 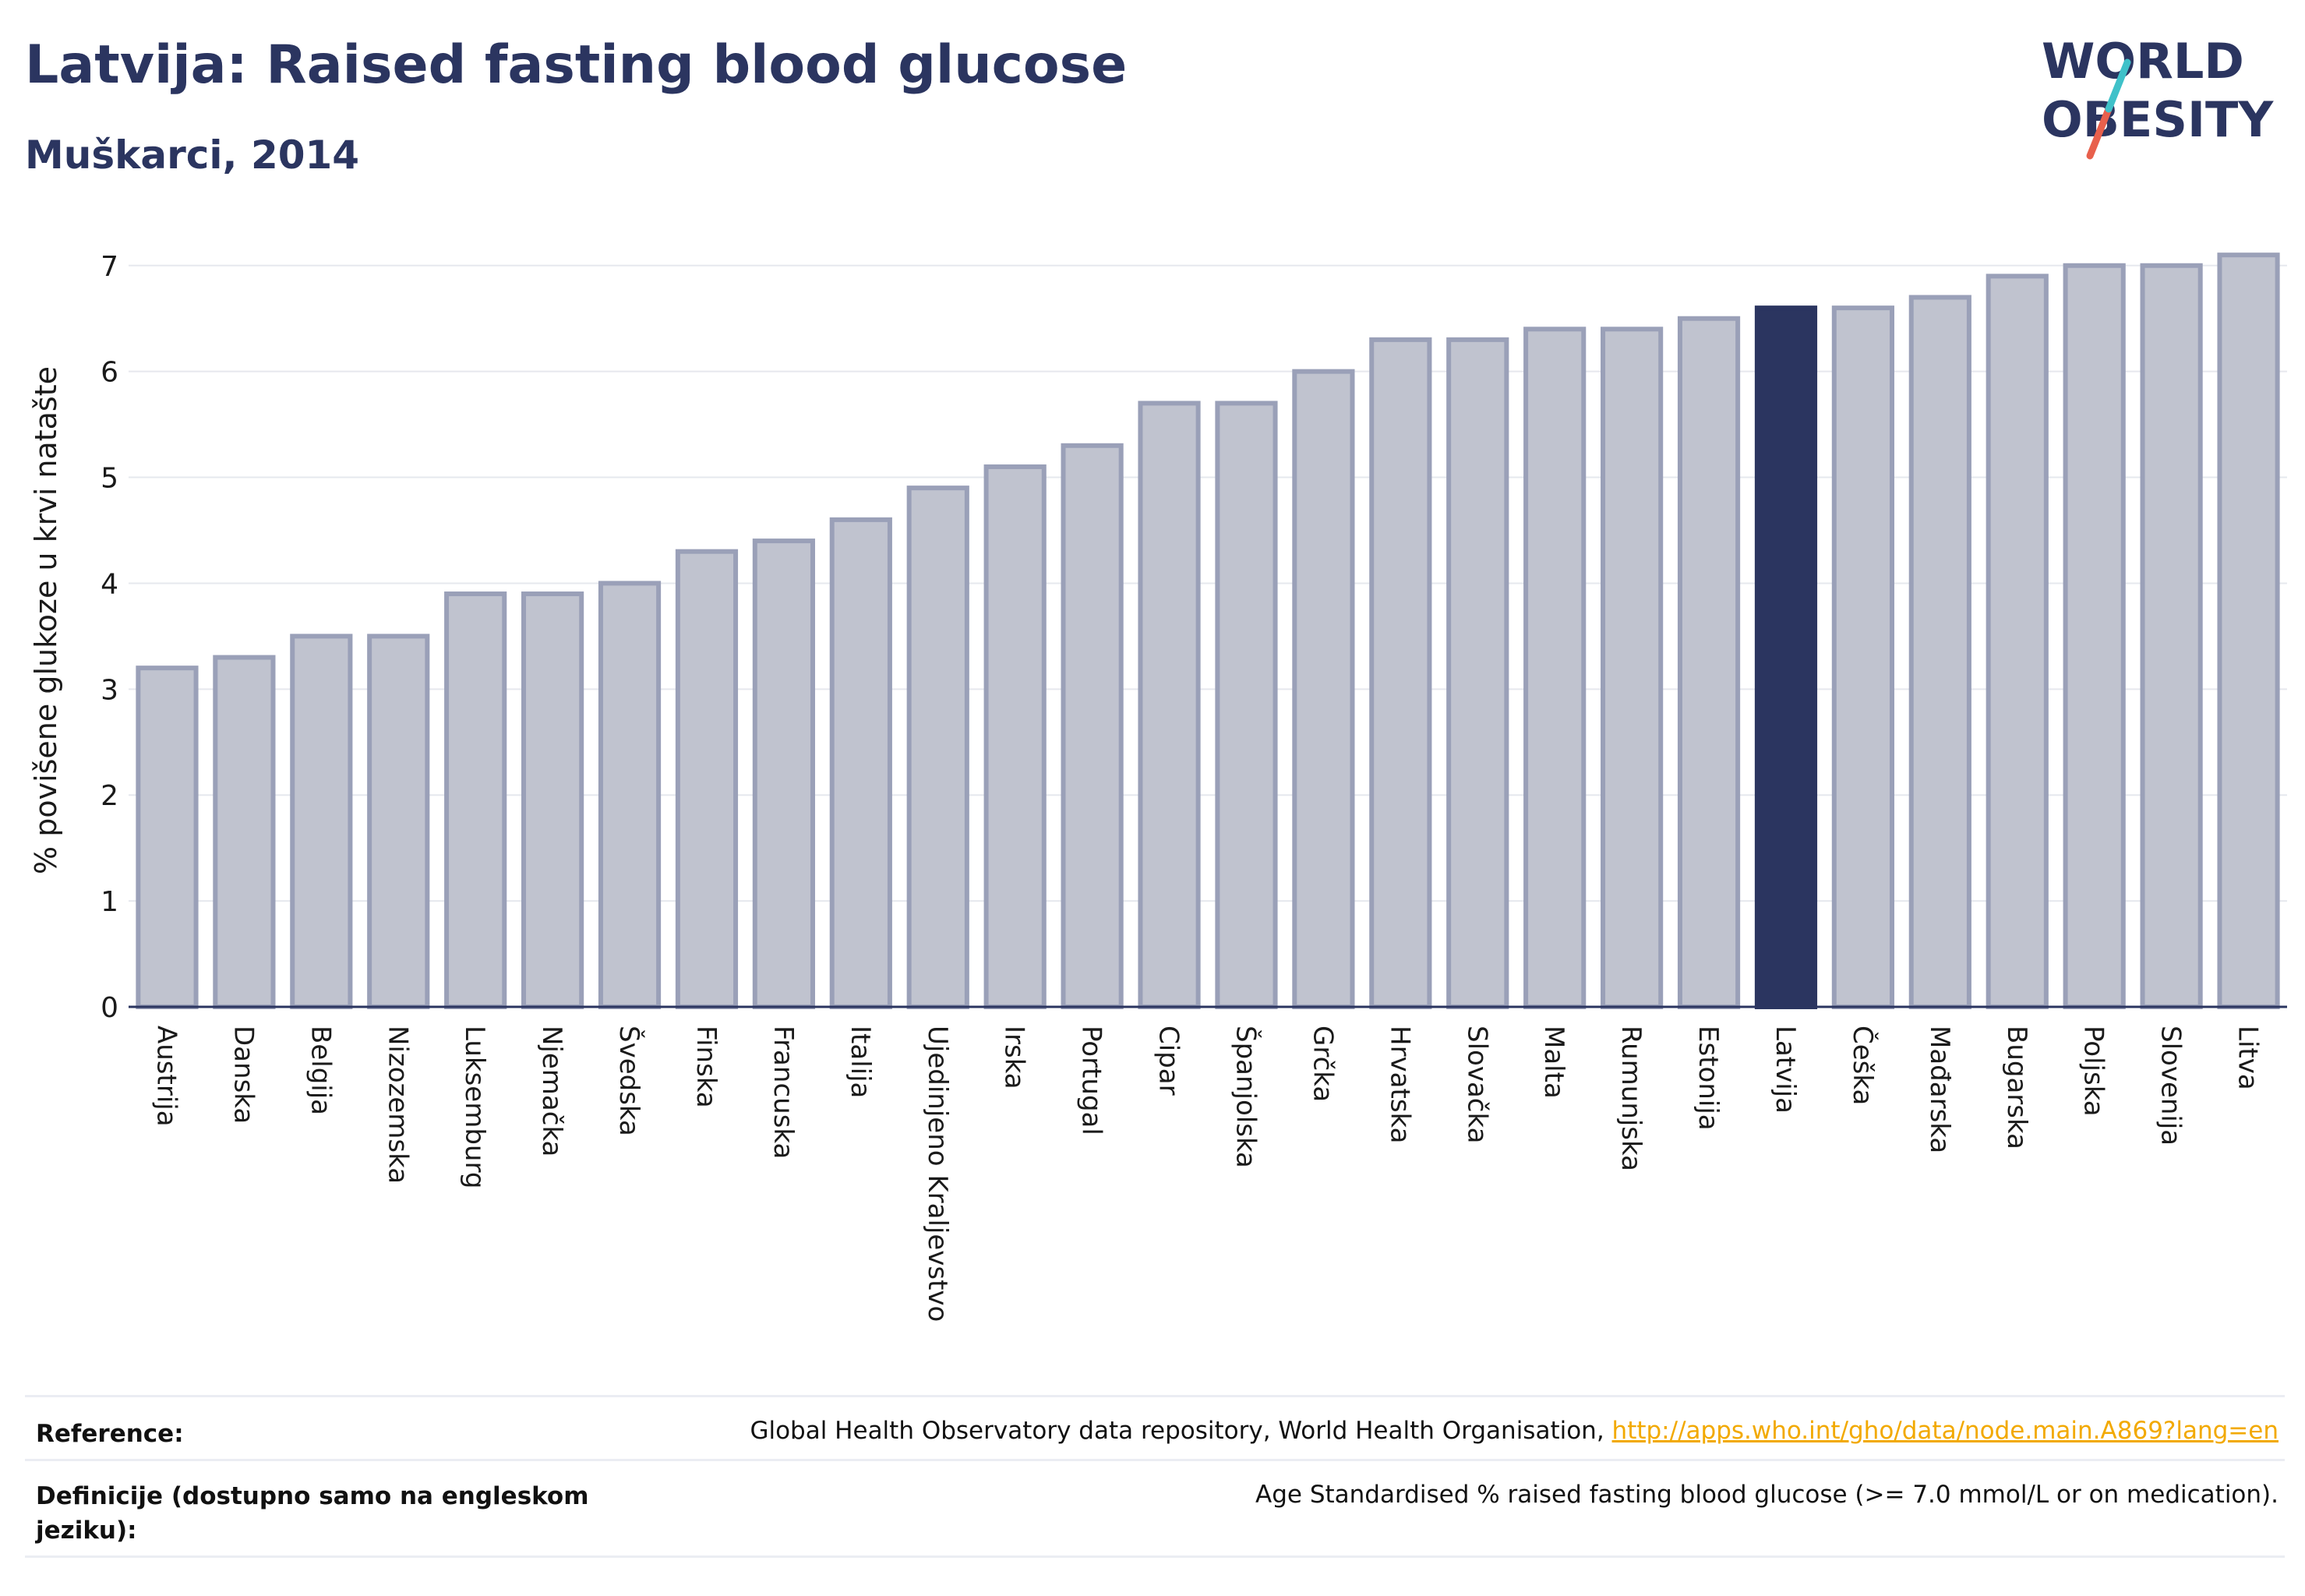 I want to click on x-tick-label: Poljska, so click(x=2093, y=1071).